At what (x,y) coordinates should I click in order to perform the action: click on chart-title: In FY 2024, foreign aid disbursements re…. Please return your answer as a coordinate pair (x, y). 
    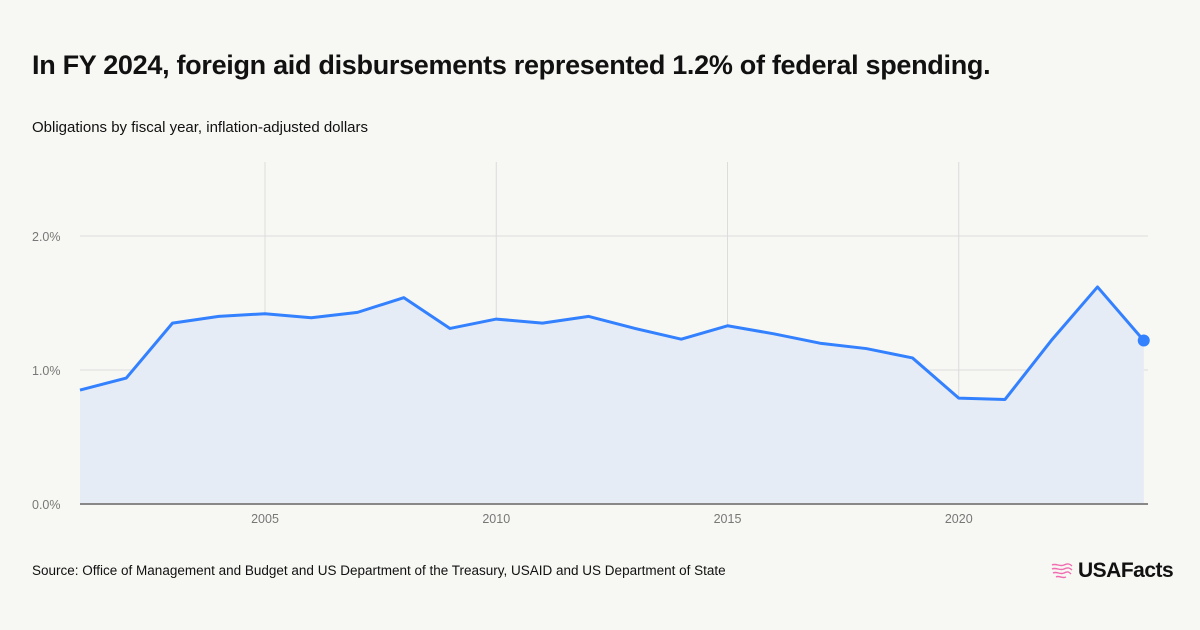
    Looking at the image, I should click on (511, 65).